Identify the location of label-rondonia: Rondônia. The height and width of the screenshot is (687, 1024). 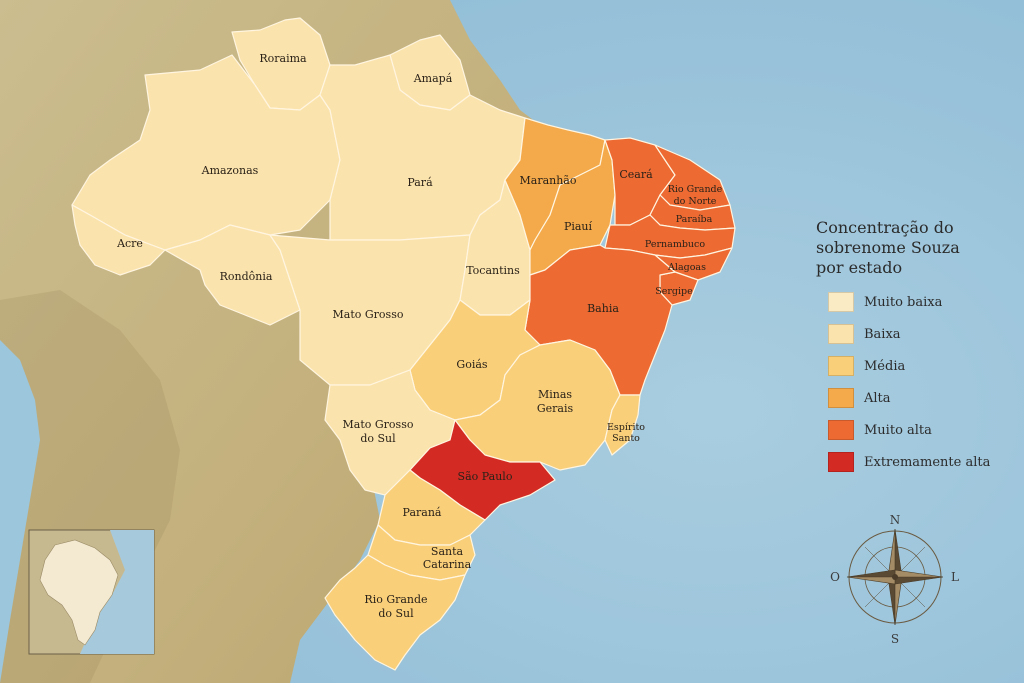
(246, 276).